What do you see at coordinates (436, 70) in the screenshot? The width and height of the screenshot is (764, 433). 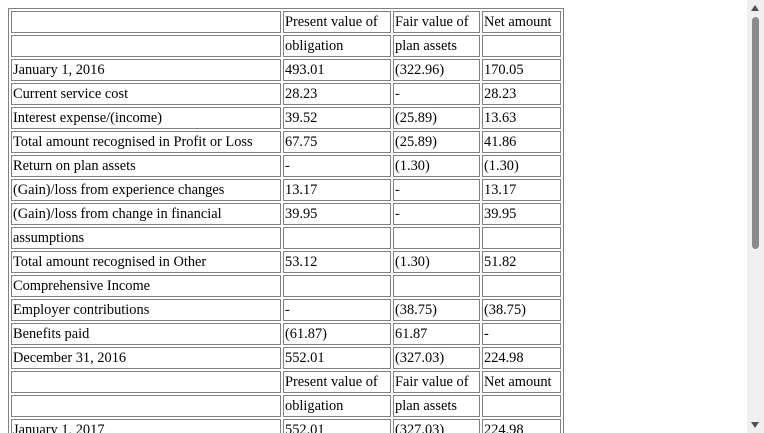 I see `table-cell: (322.96)` at bounding box center [436, 70].